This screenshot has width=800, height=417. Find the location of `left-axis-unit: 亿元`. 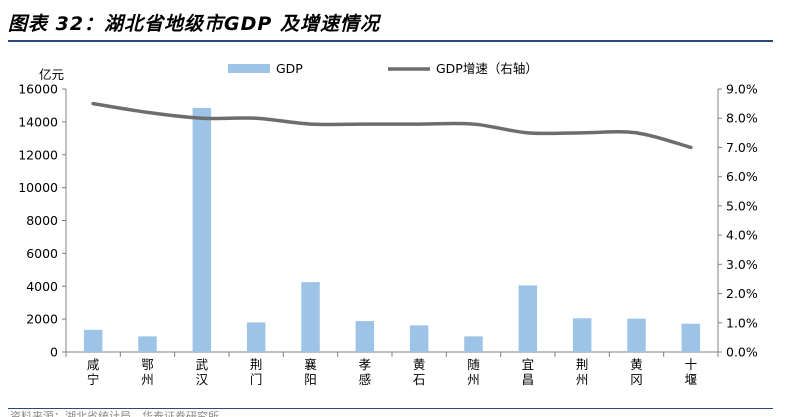

left-axis-unit: 亿元 is located at coordinates (51, 74).